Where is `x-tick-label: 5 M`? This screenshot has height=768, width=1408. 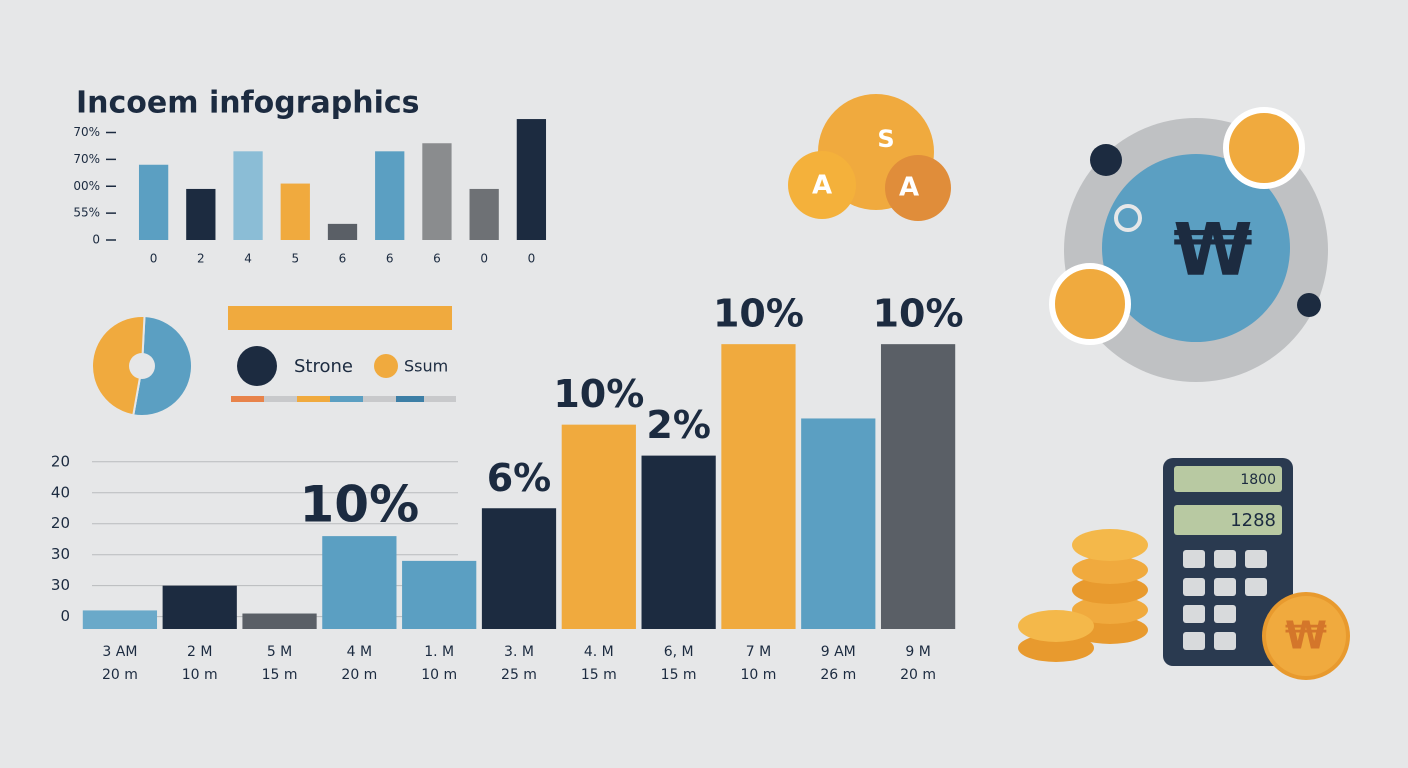 x-tick-label: 5 M is located at coordinates (279, 652).